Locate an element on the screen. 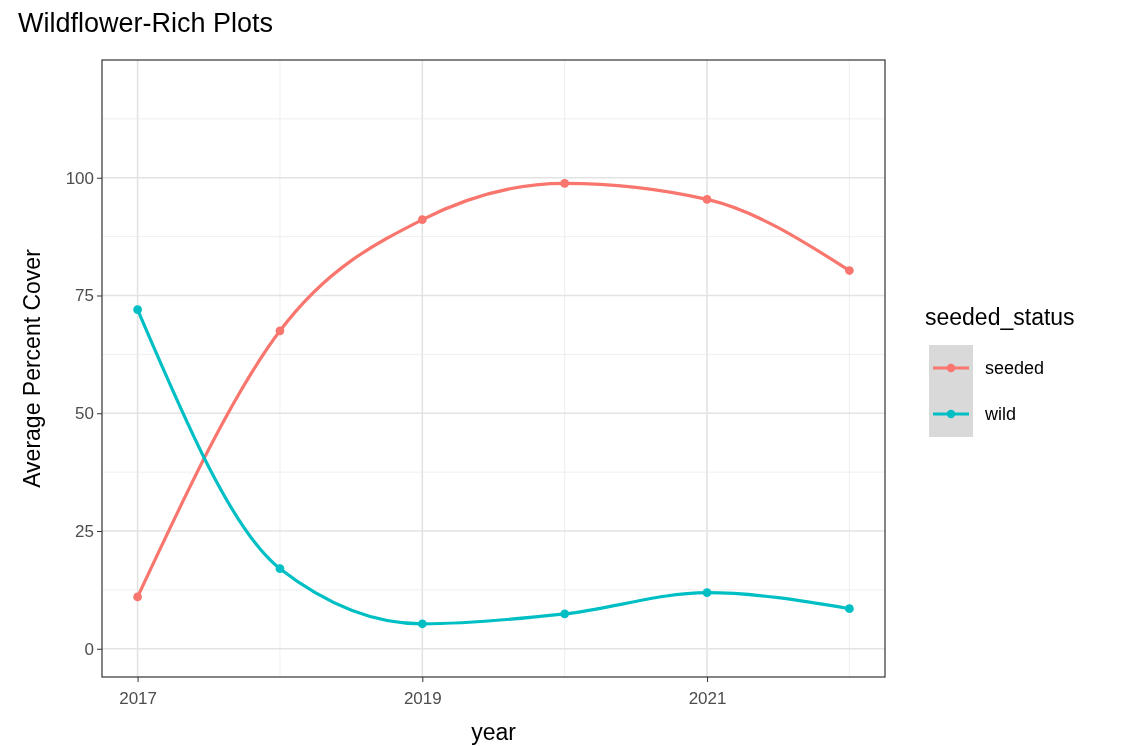  y-tick-label: 100 is located at coordinates (79, 178).